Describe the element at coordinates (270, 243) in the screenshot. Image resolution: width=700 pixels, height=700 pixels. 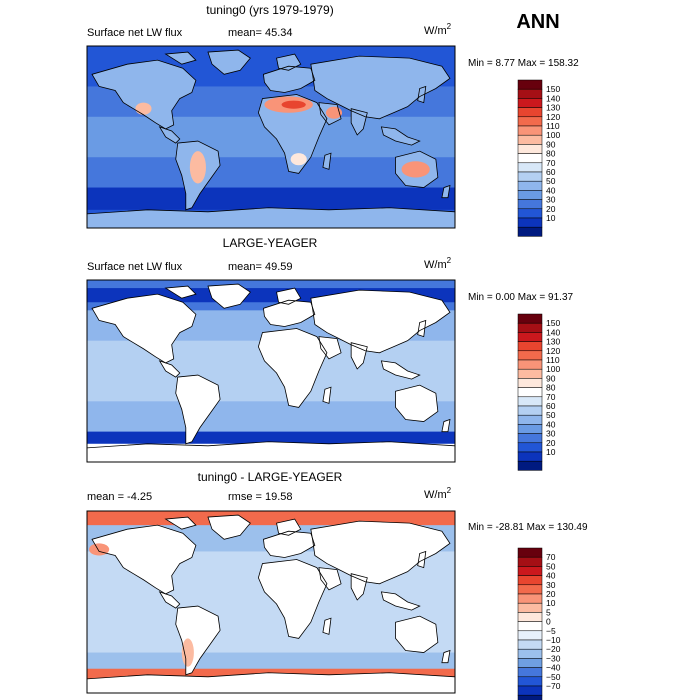
I see `panel-title: LARGE-YEAGER` at that location.